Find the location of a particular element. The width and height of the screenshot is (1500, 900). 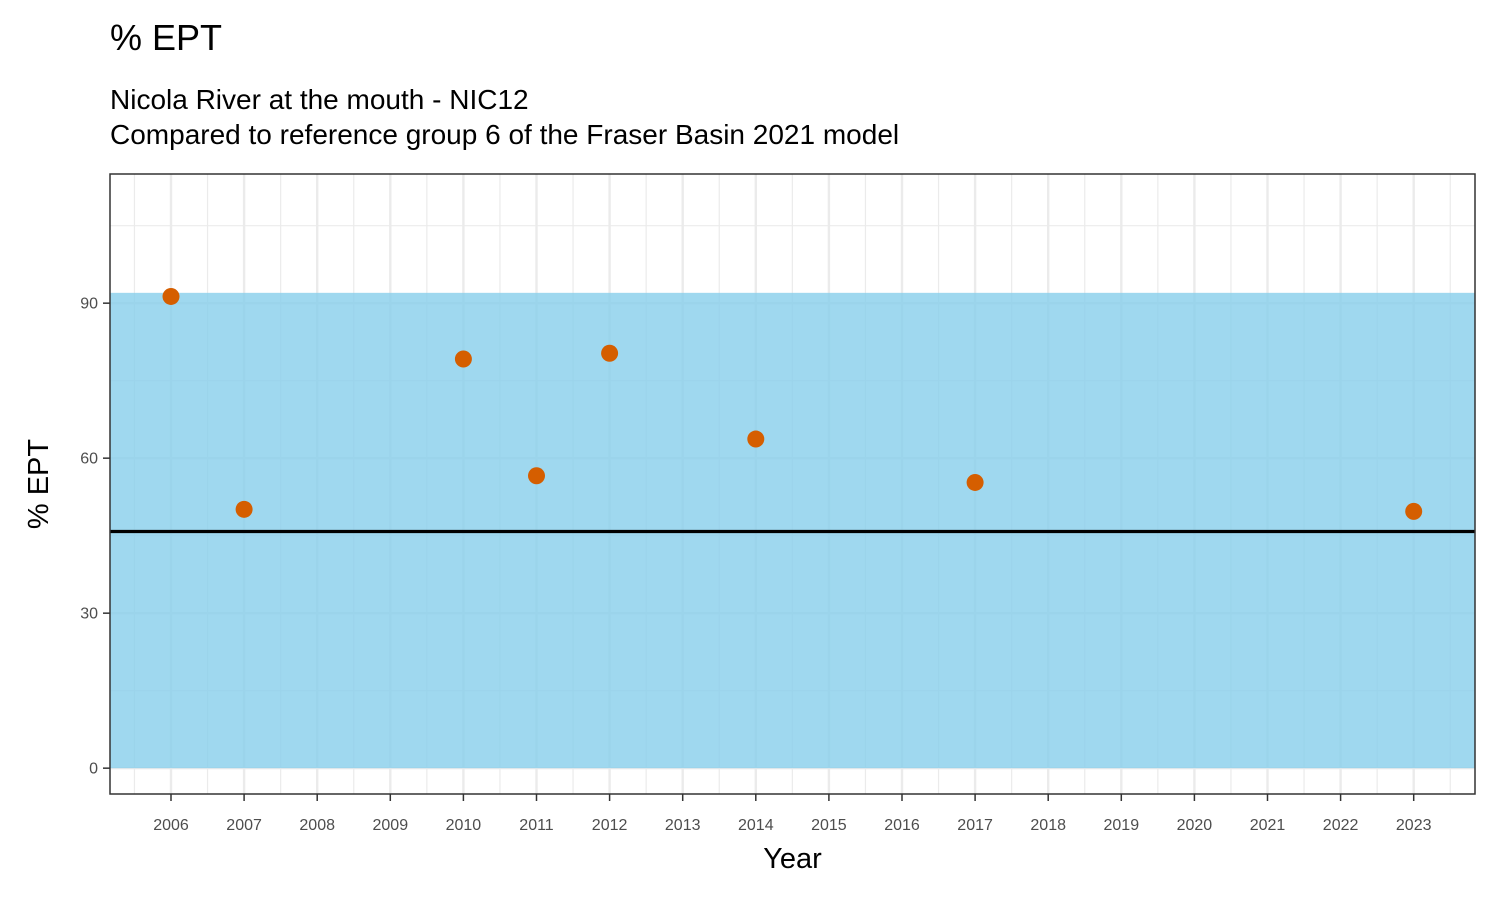

x-tick-label-2009: 2009 is located at coordinates (391, 825).